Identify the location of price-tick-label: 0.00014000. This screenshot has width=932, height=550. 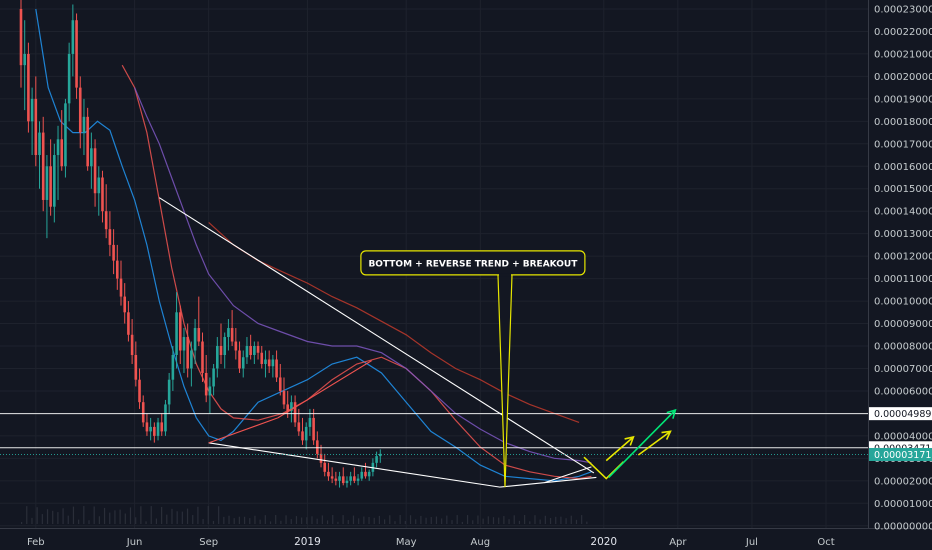
(903, 212).